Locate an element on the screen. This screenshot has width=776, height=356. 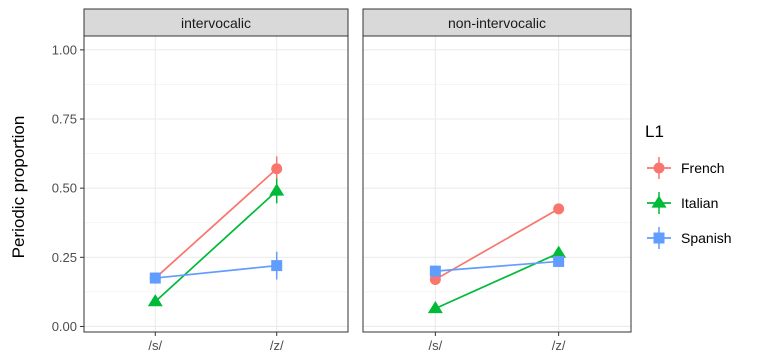
legend-label: Italian is located at coordinates (699, 203).